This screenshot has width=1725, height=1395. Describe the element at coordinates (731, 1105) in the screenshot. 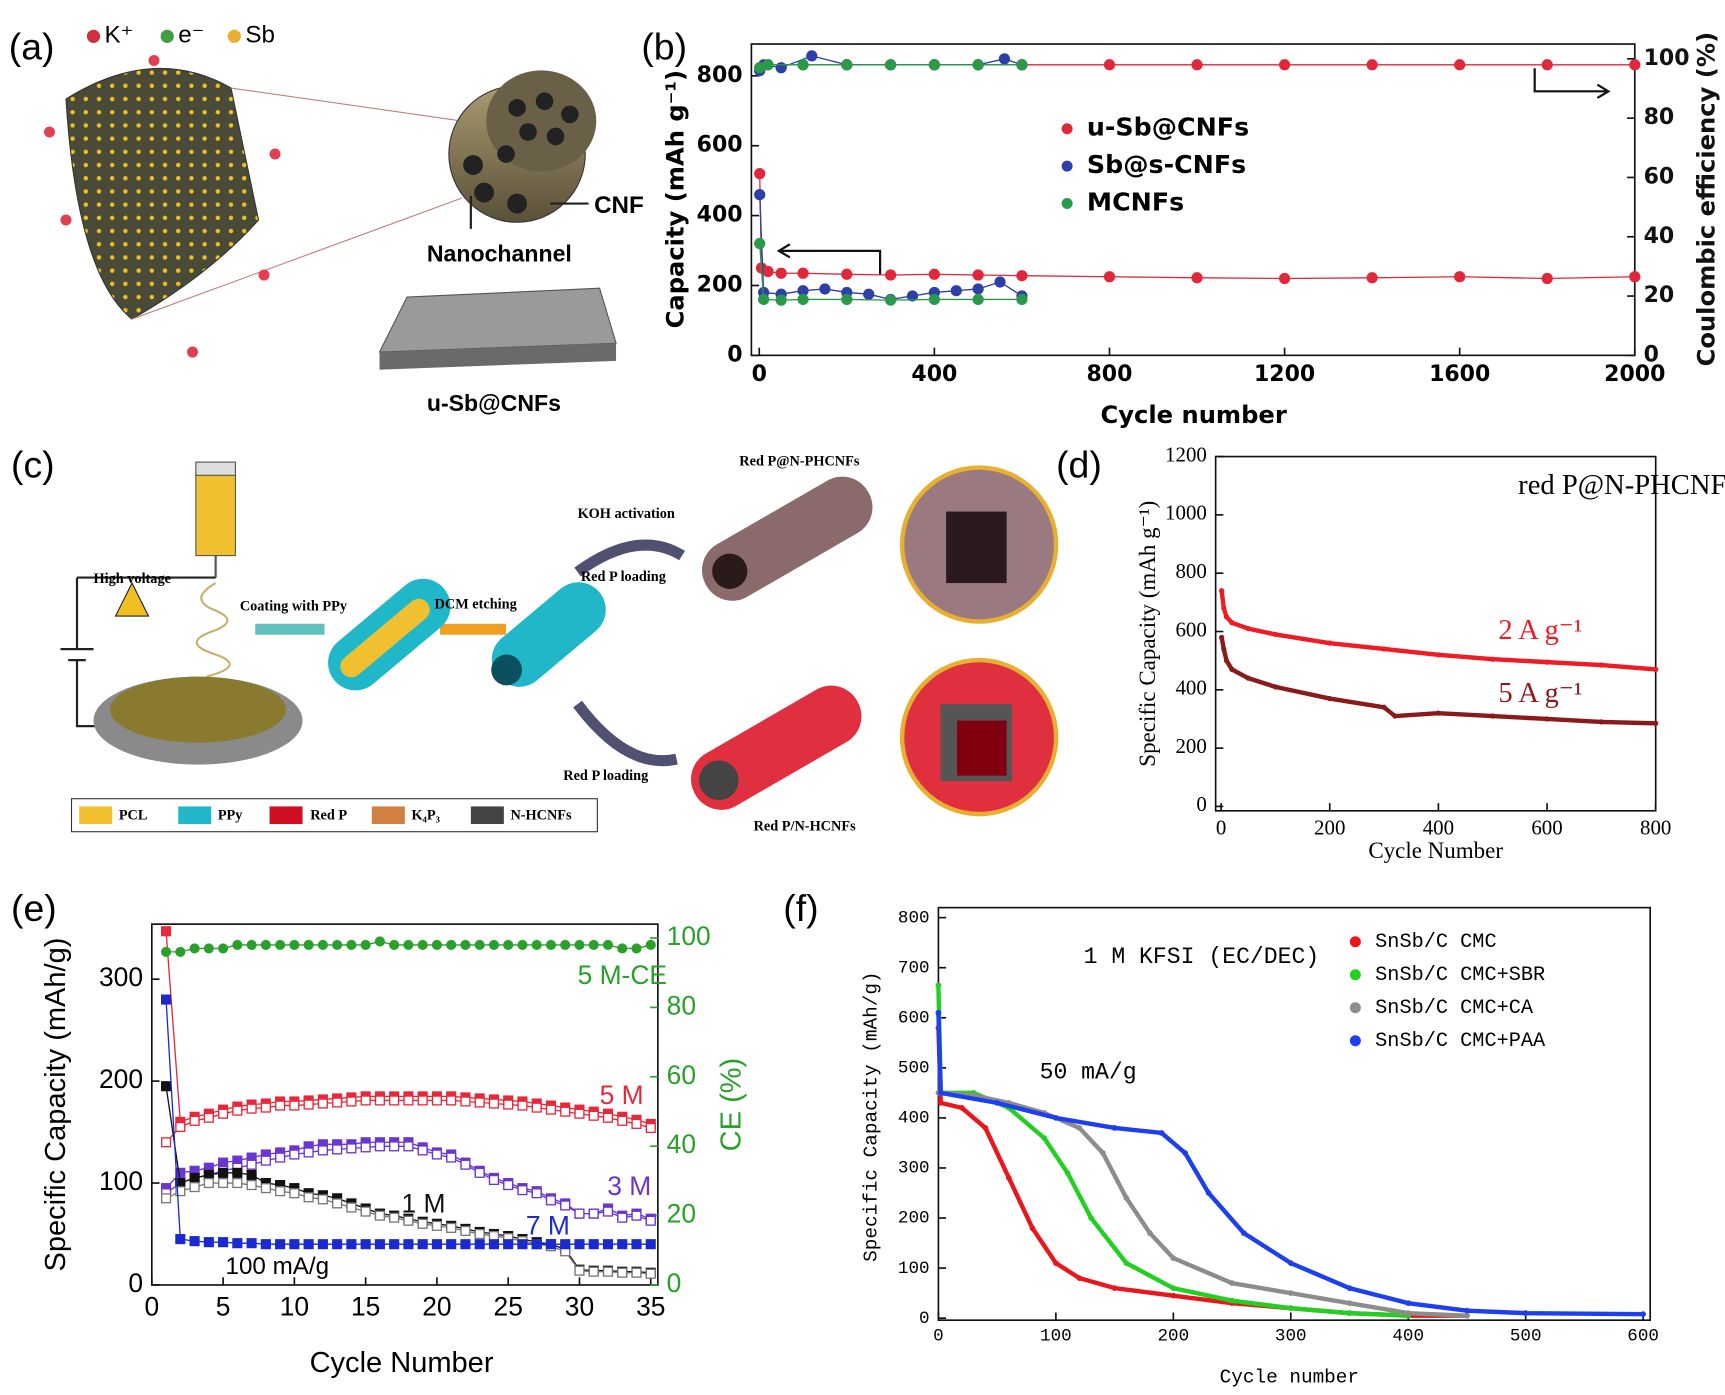

I see `y2-axis-label: CE (%)` at that location.